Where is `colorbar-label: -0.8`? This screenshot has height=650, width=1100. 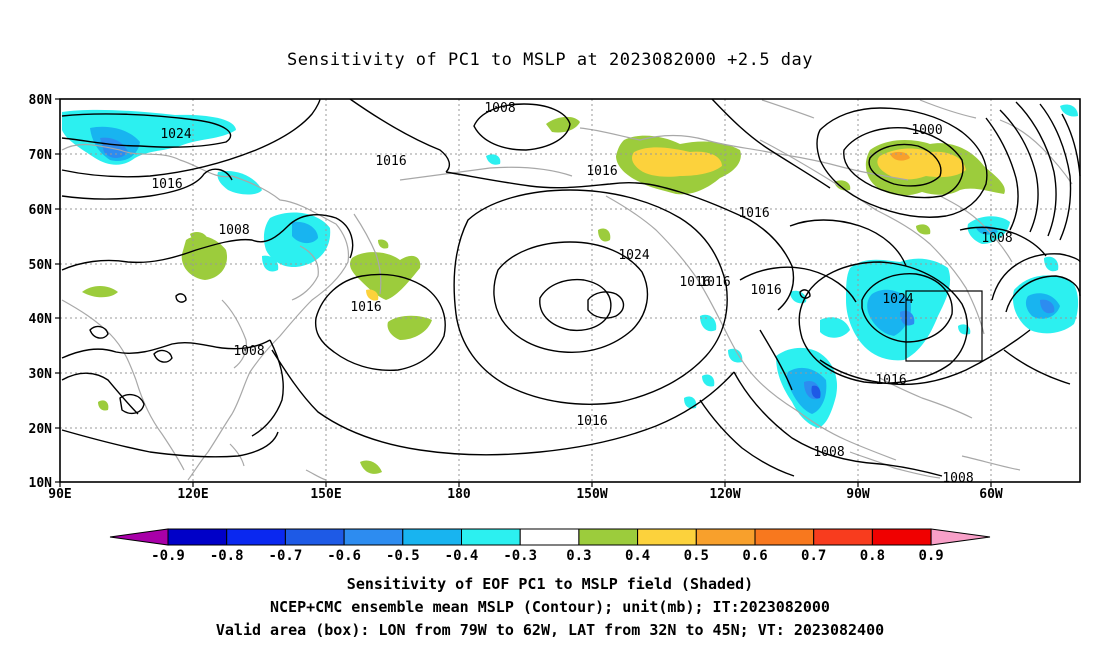 colorbar-label: -0.8 is located at coordinates (227, 556).